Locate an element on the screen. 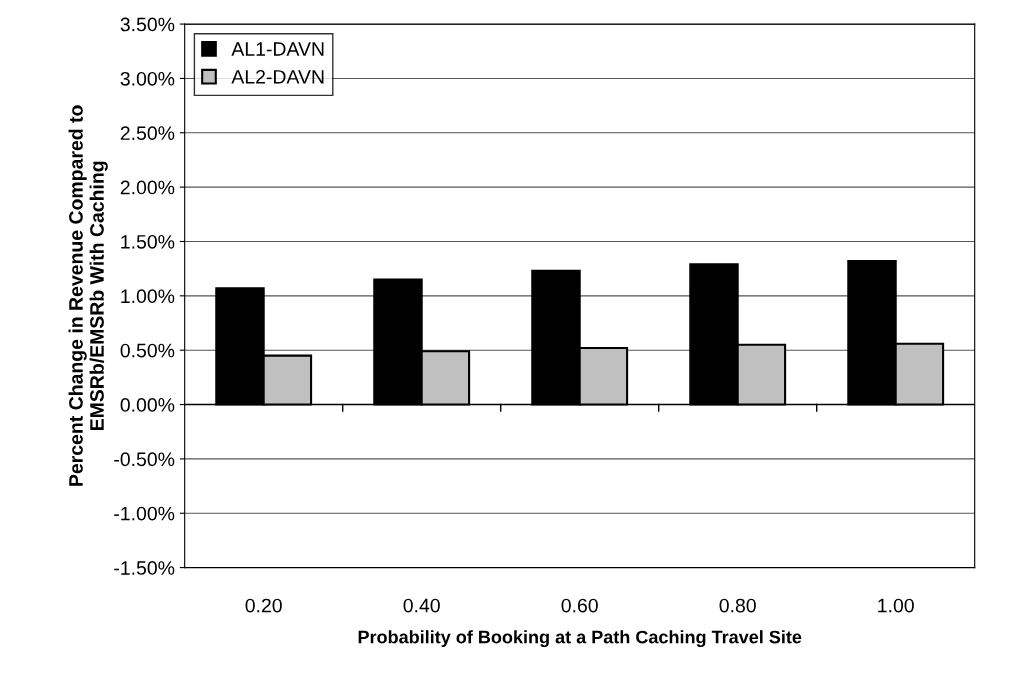  legend-label: AL2-DAVN is located at coordinates (277, 76).